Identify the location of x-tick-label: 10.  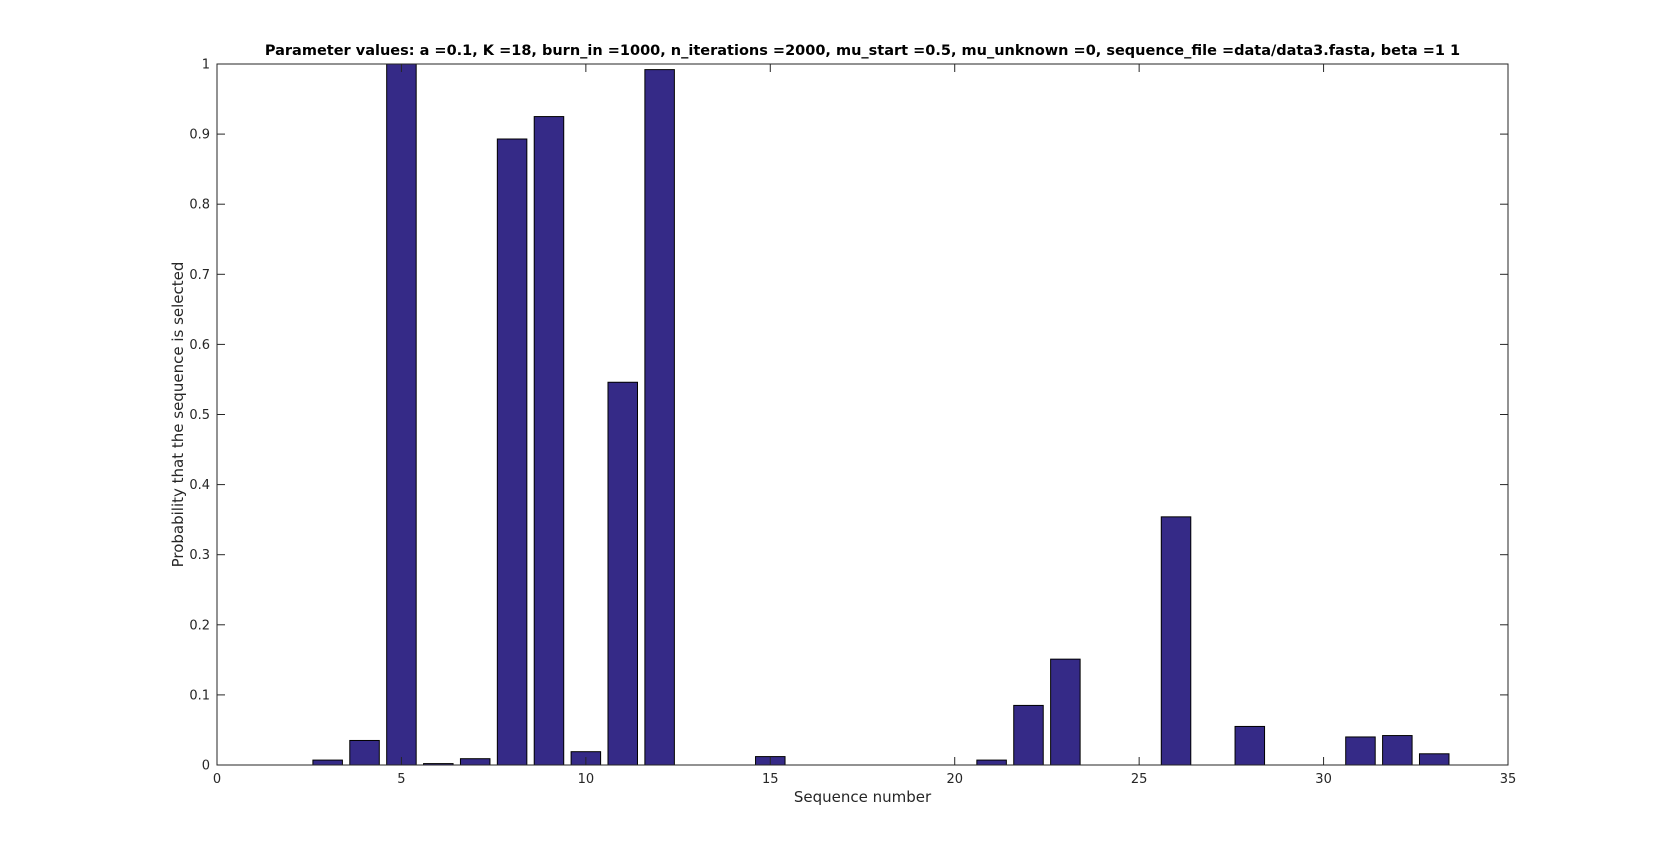
(586, 779).